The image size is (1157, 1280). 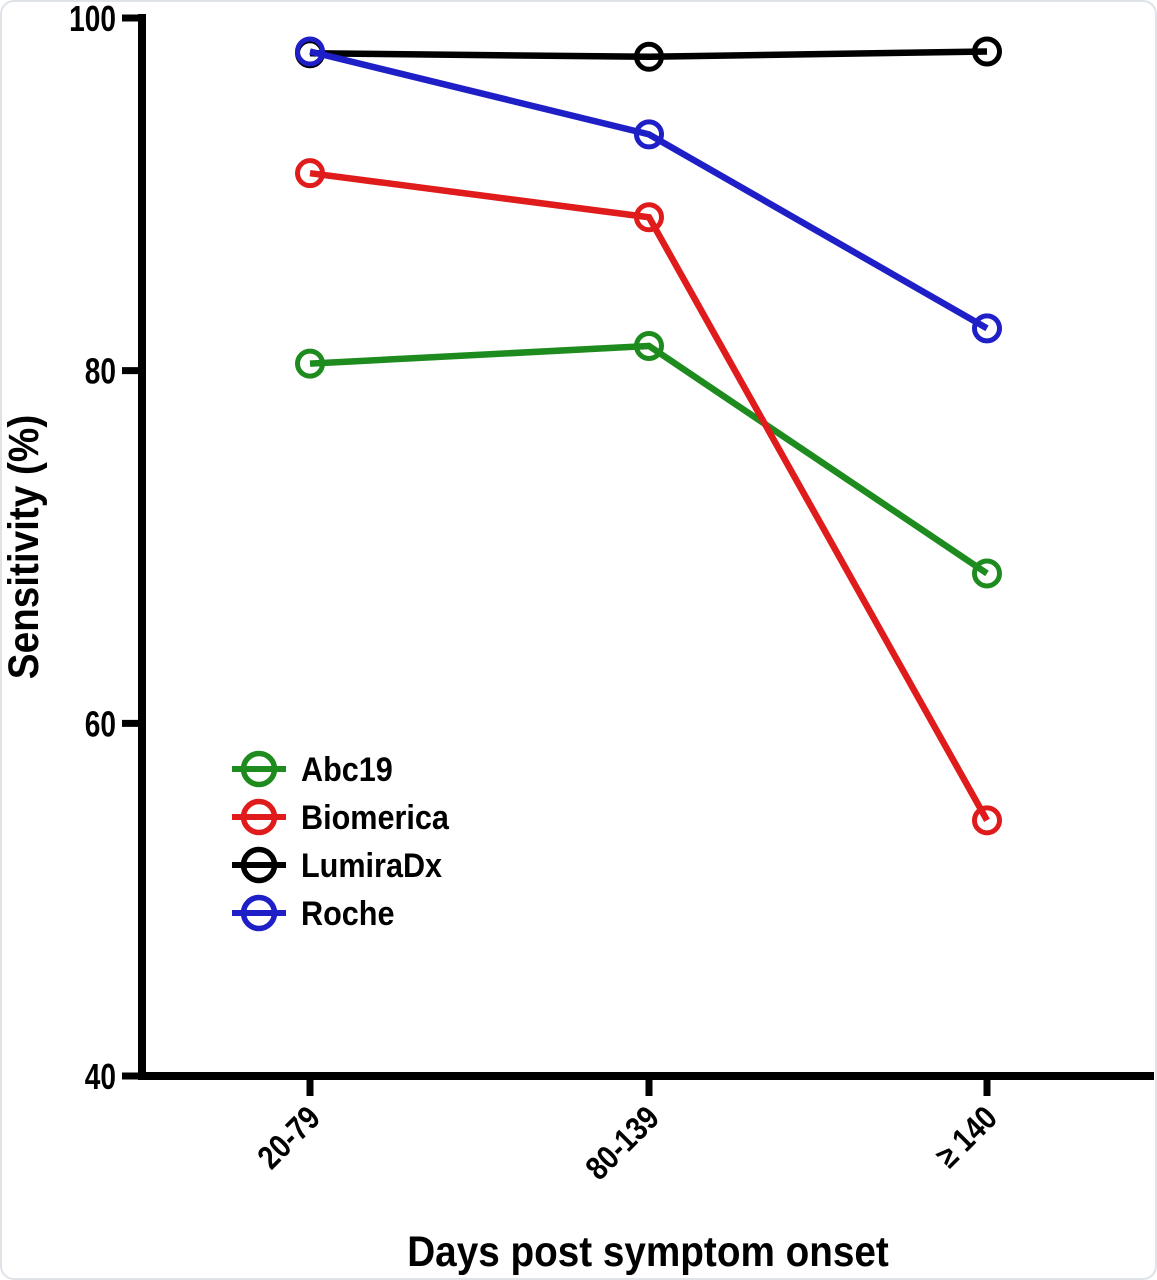 What do you see at coordinates (289, 1137) in the screenshot?
I see `x-tick-label-20-79: 20-79` at bounding box center [289, 1137].